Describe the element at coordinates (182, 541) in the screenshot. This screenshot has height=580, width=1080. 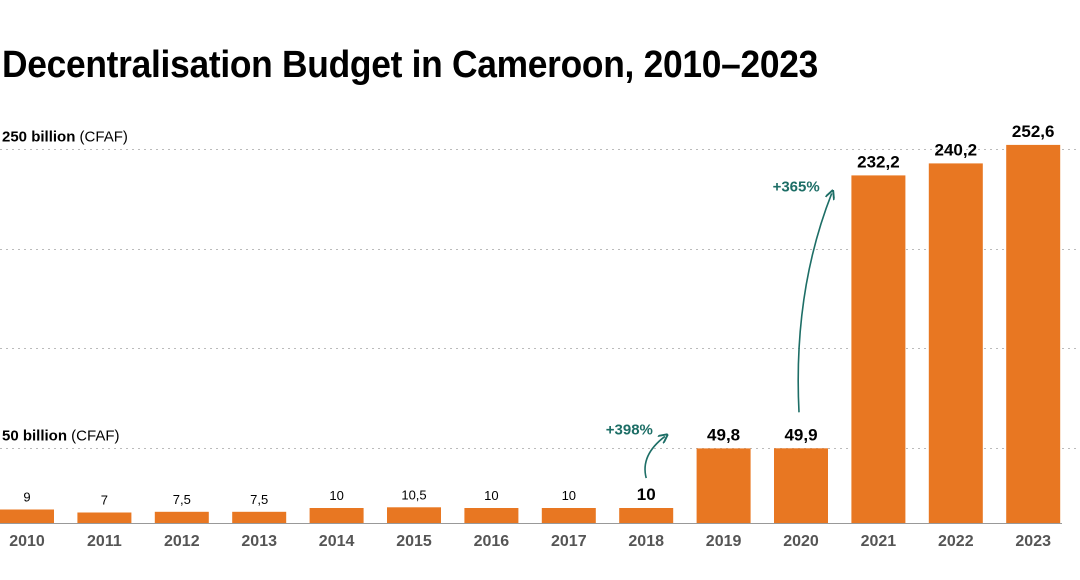
I see `x-tick-label: 2012` at that location.